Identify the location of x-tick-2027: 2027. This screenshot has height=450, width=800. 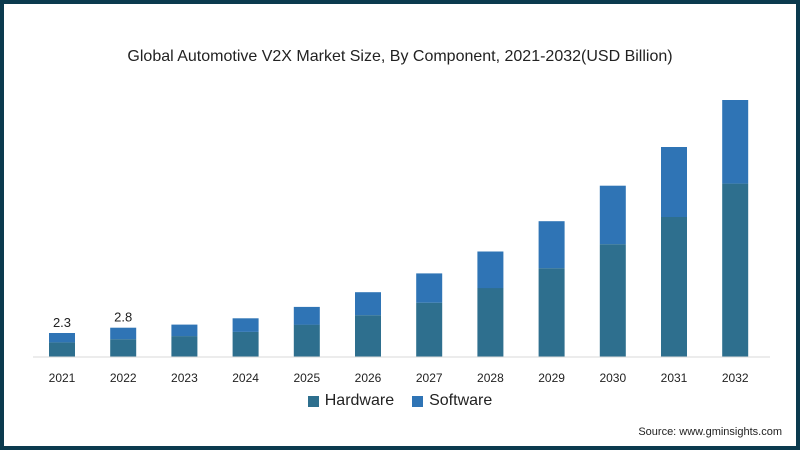
(429, 378).